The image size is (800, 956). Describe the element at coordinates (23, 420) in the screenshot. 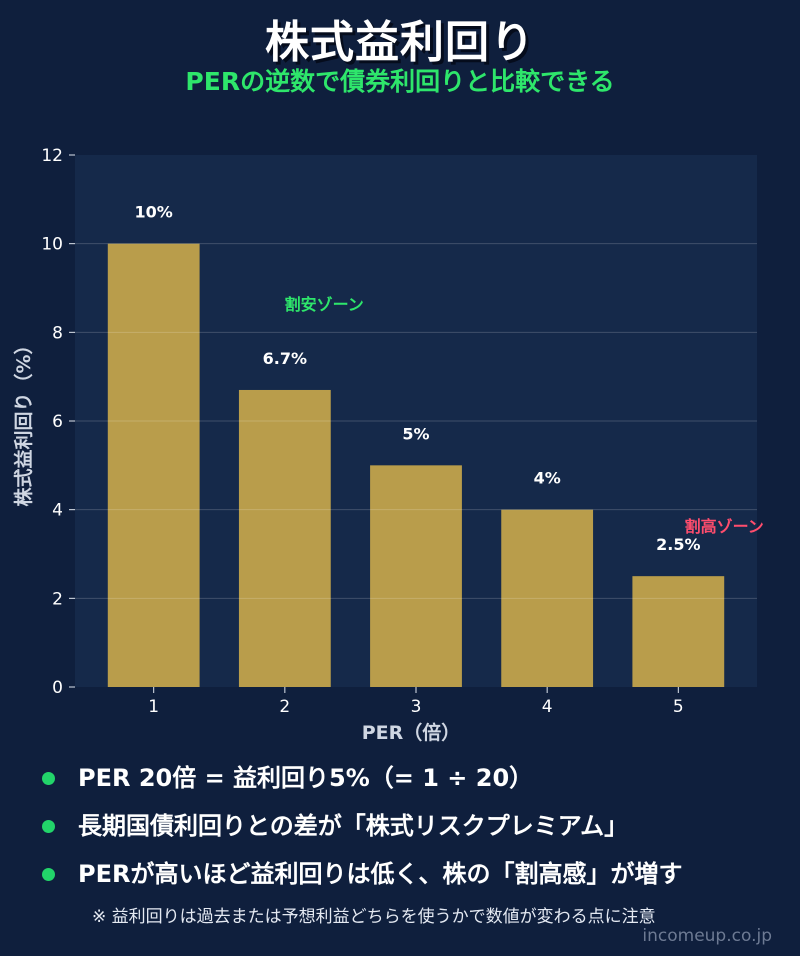

I see `y-axis-label: 株式益利回り（%）` at that location.